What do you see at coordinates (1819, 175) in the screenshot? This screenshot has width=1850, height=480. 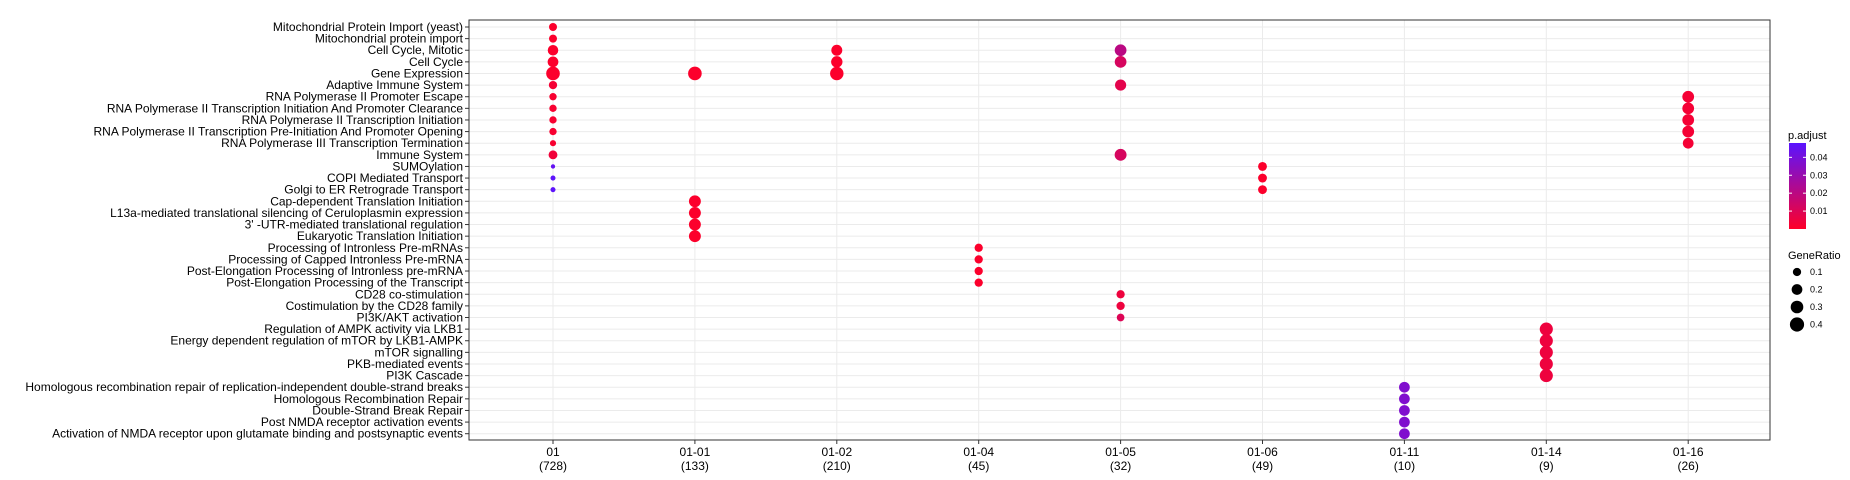 I see `color-legend-label: 0.03` at bounding box center [1819, 175].